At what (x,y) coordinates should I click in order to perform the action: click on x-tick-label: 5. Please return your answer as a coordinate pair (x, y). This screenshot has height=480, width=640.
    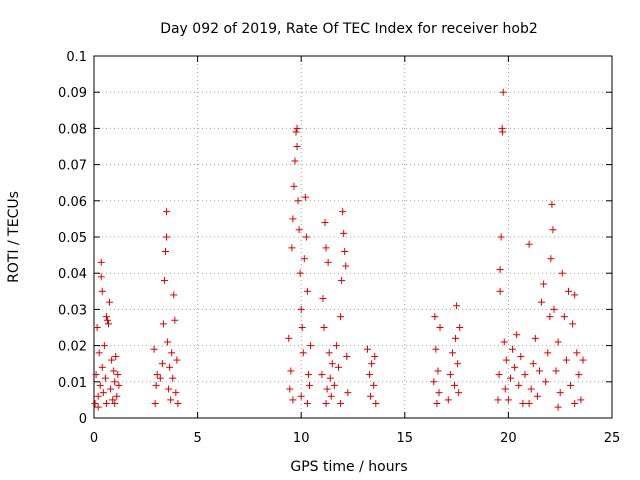
    Looking at the image, I should click on (197, 438).